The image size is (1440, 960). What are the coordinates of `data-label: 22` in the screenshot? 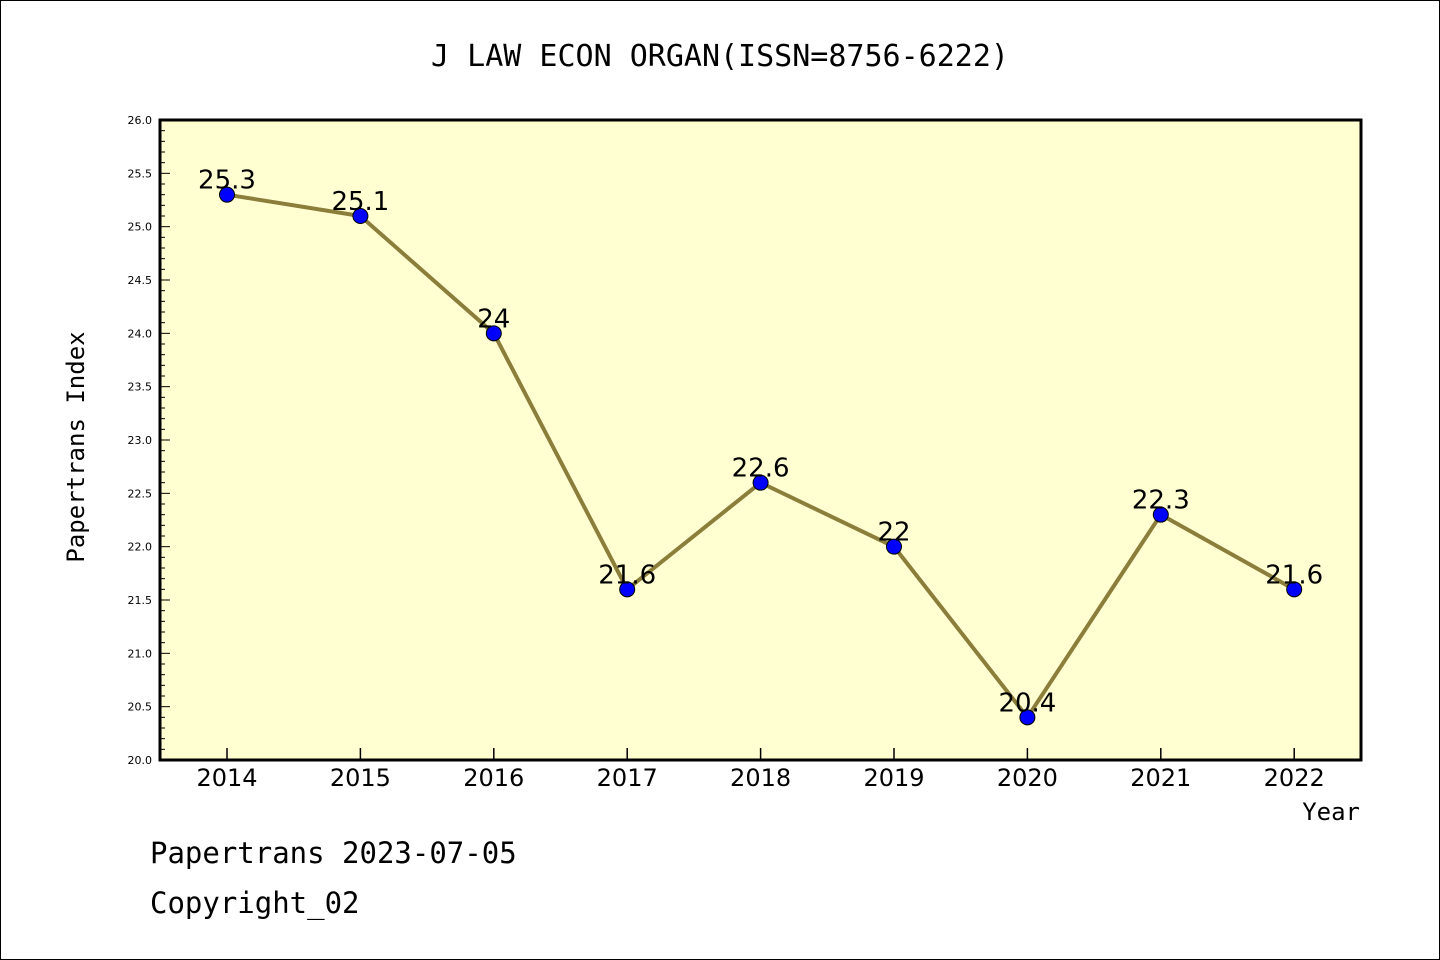 It's located at (893, 533).